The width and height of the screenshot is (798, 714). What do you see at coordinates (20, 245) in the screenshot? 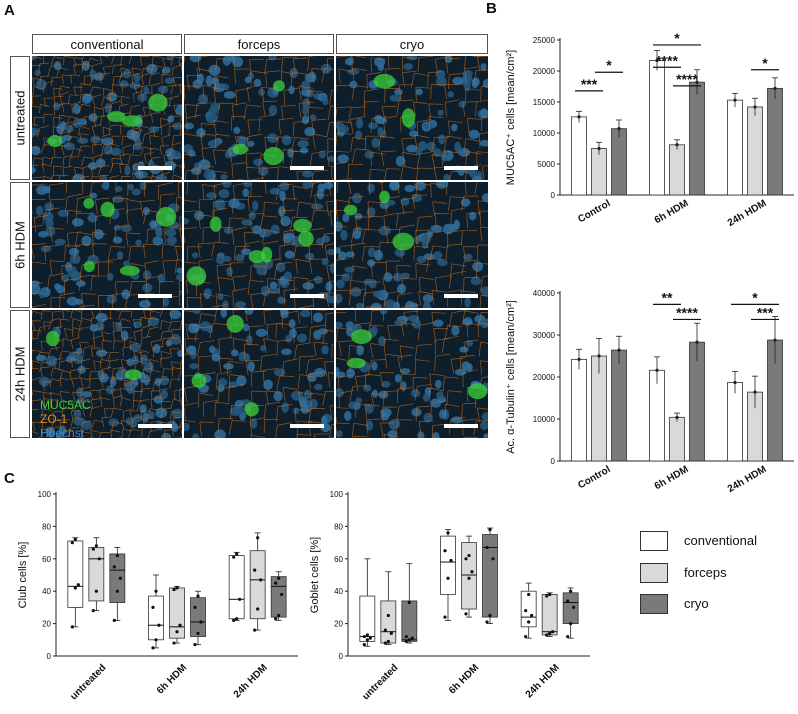
I see `row-header-6h-hdm: 6h HDM` at bounding box center [20, 245].